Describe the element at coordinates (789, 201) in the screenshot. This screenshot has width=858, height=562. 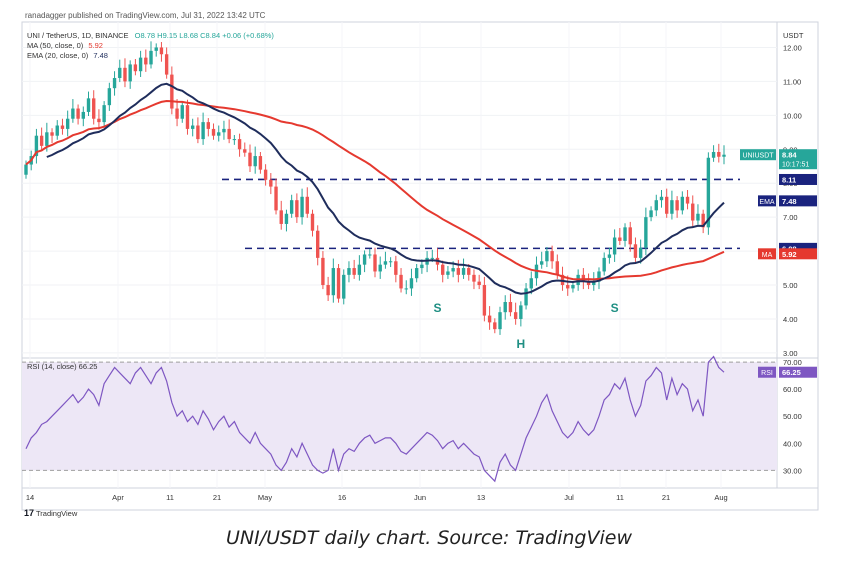
I see `price-value-text: 7.48` at that location.